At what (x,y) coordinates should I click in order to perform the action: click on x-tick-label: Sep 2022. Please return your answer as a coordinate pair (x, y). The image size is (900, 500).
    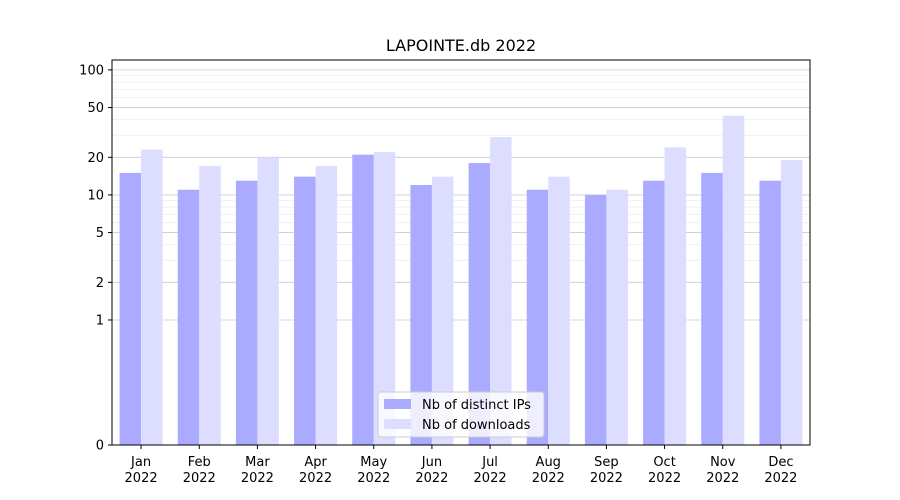
    Looking at the image, I should click on (606, 470).